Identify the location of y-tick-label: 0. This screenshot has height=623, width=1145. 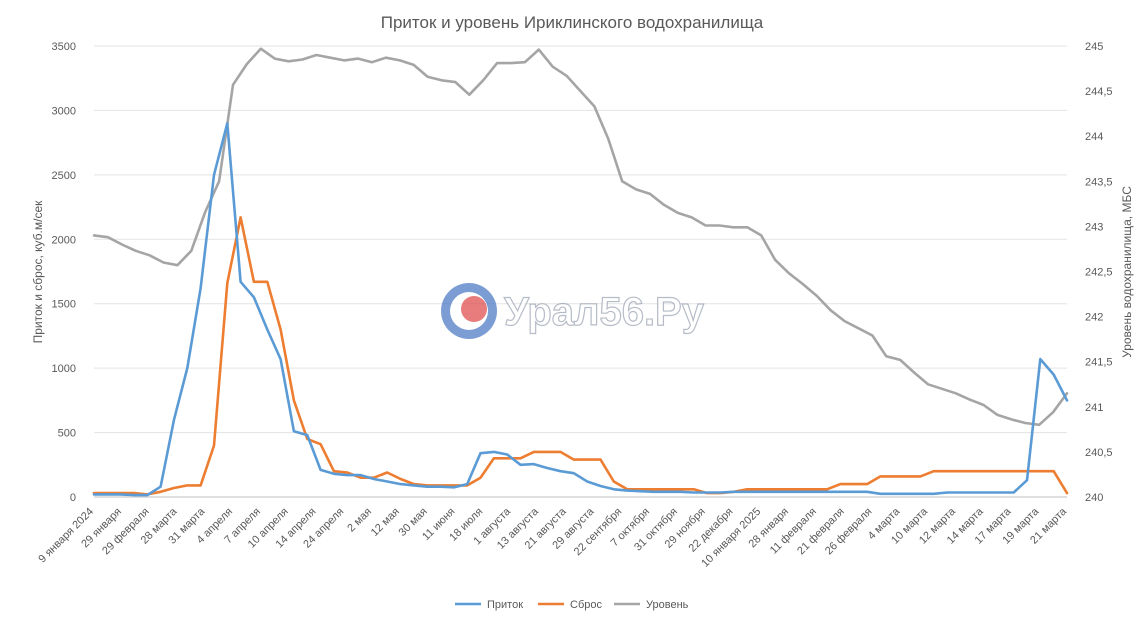
(73, 498).